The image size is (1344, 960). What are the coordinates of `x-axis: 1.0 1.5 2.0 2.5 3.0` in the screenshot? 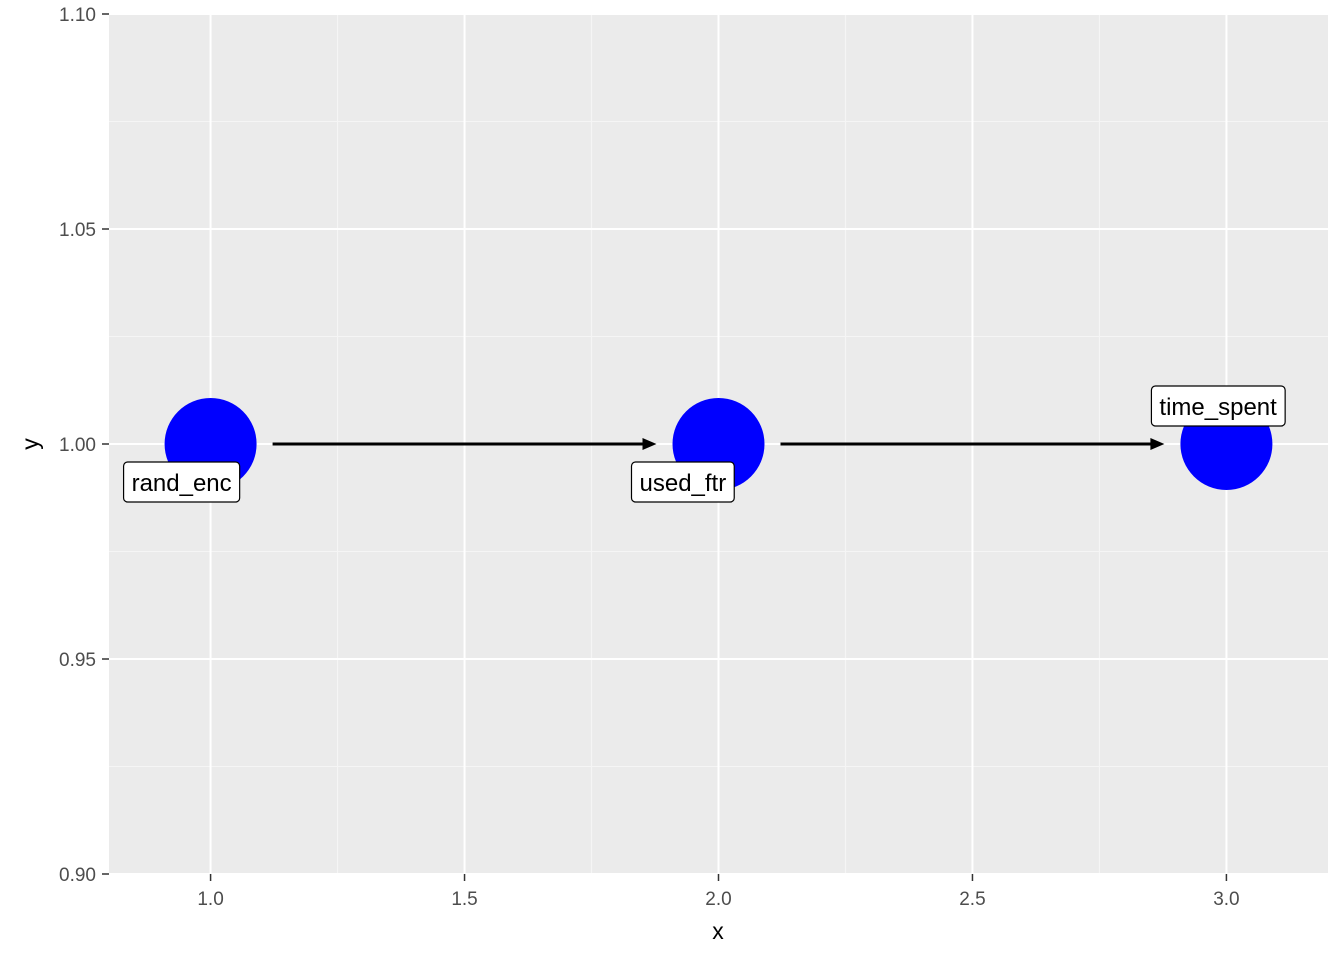 It's located at (718, 892).